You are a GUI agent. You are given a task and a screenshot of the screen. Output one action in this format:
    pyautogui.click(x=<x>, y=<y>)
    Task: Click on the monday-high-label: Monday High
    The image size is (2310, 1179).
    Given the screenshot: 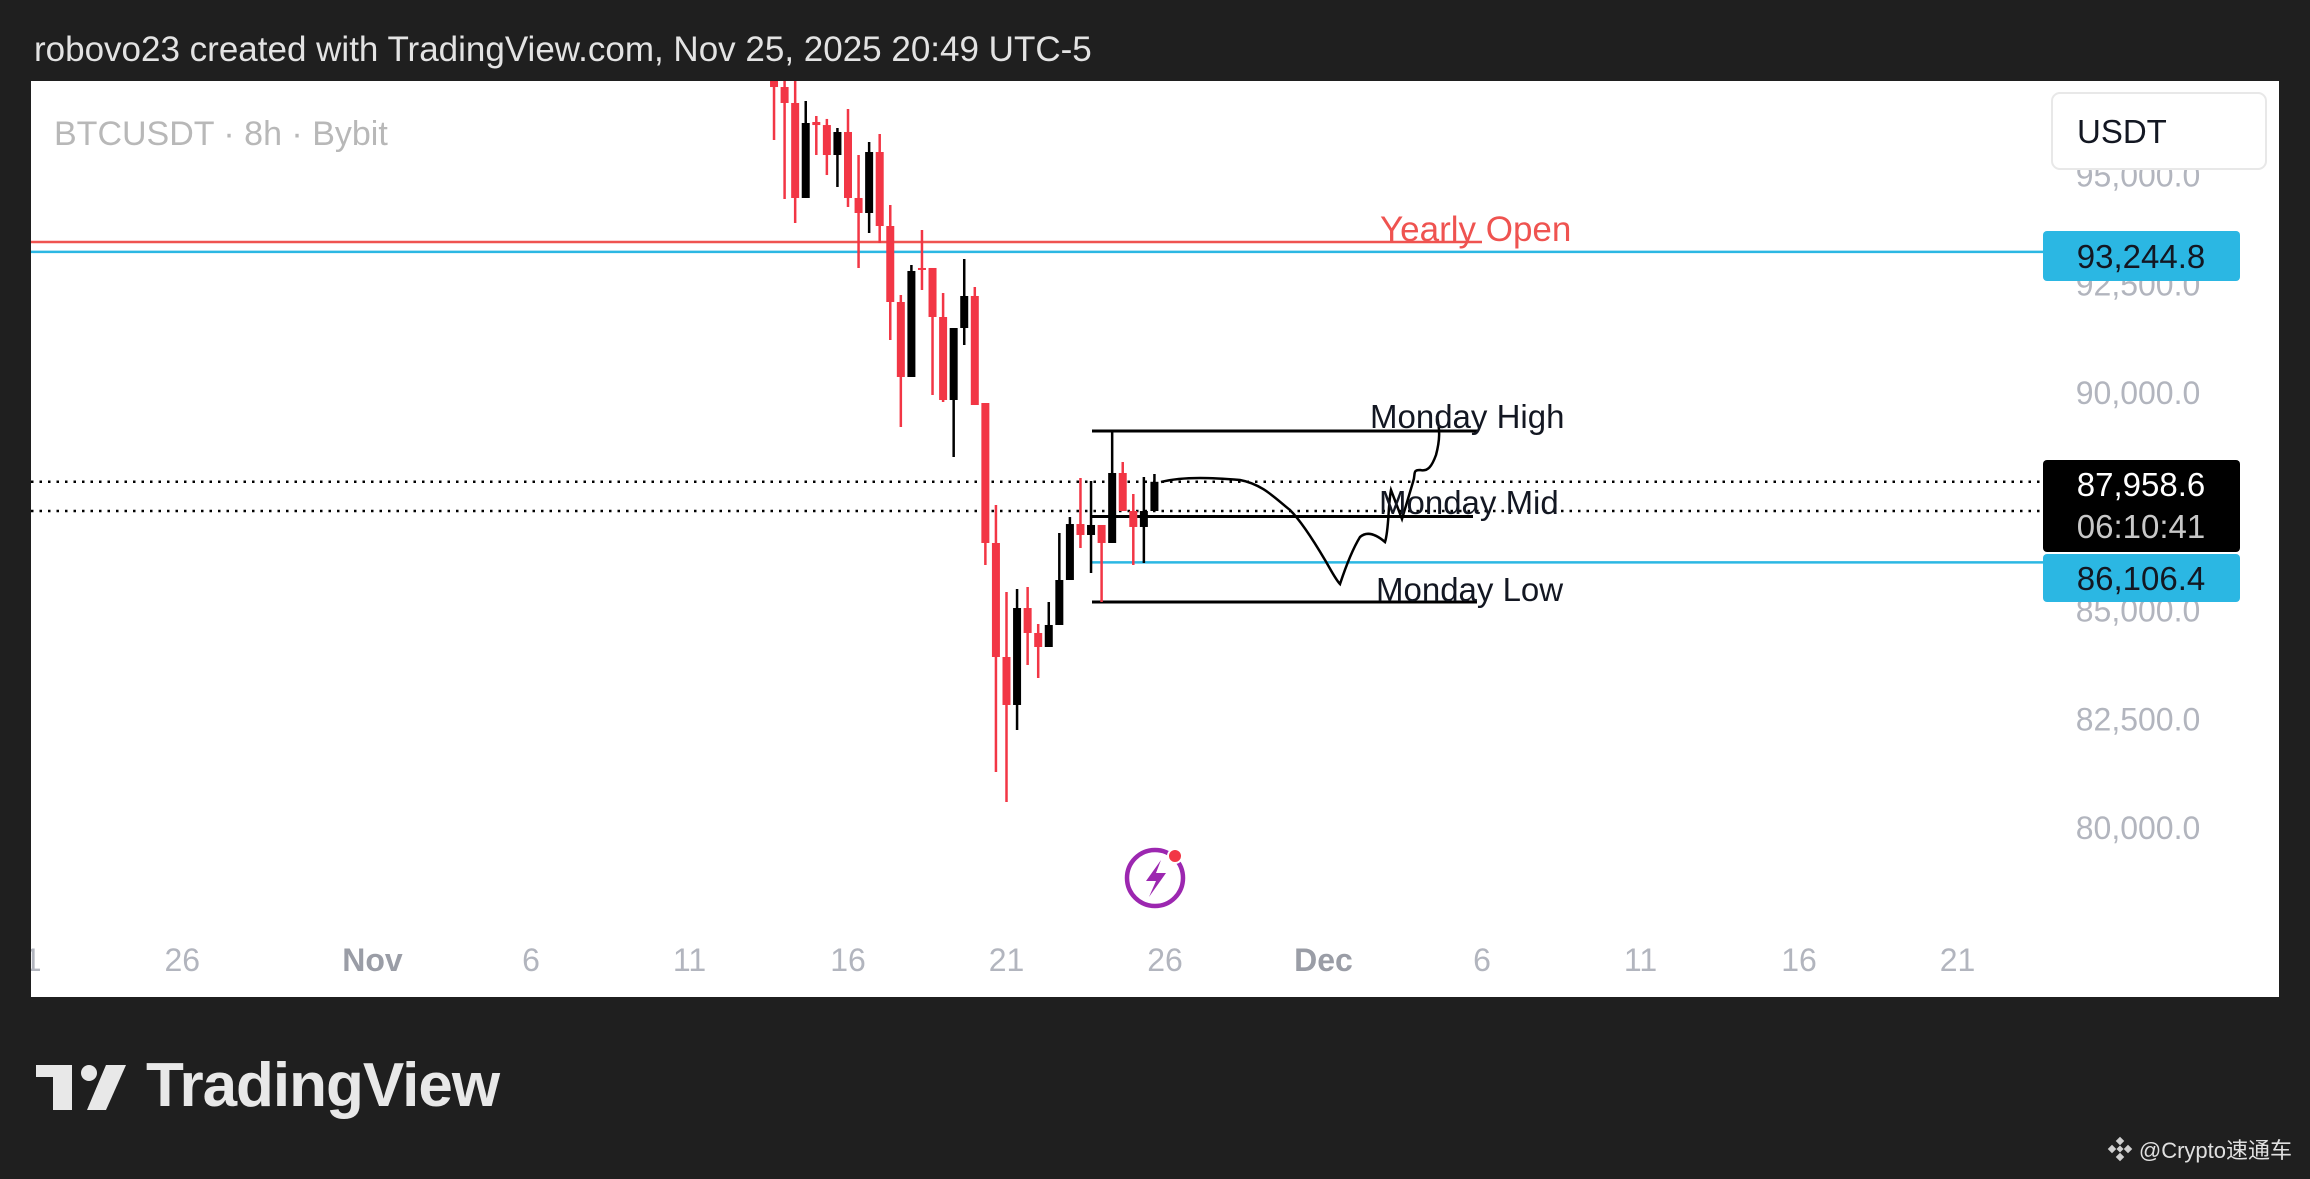 What is the action you would take?
    pyautogui.click(x=1467, y=416)
    